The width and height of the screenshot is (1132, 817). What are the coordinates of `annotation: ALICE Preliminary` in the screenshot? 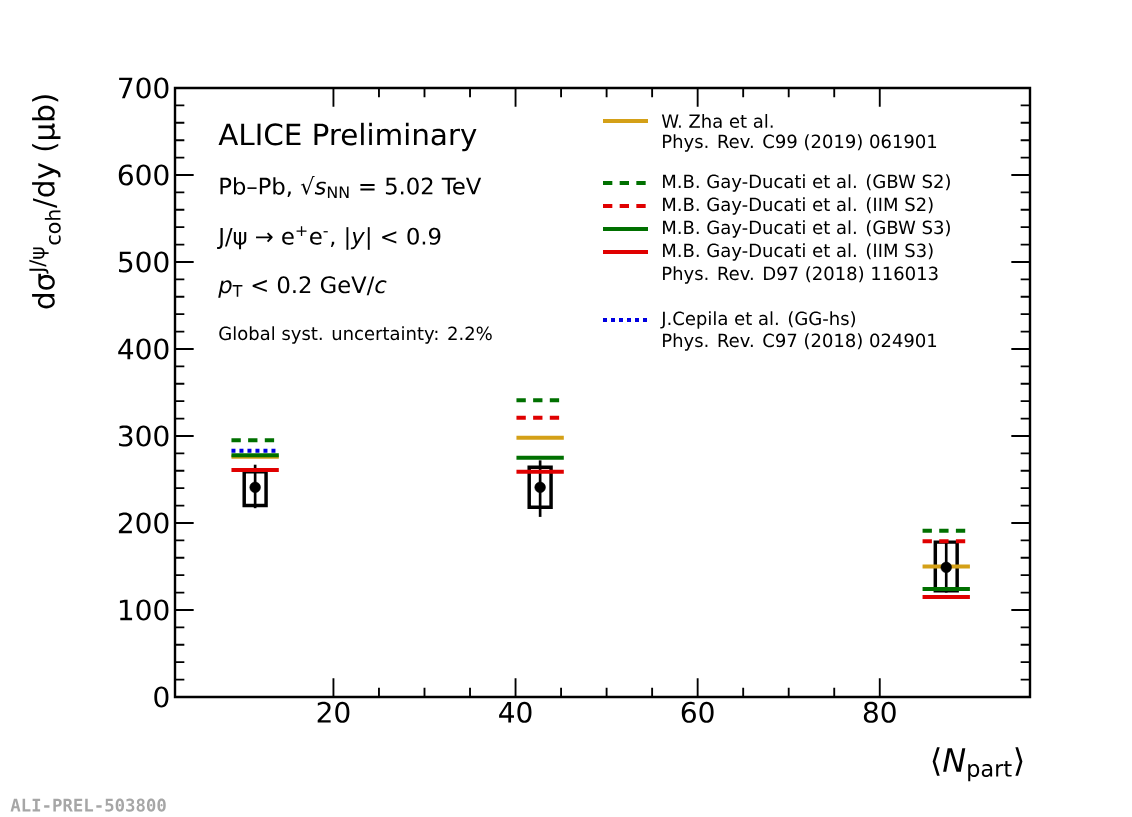 It's located at (347, 137).